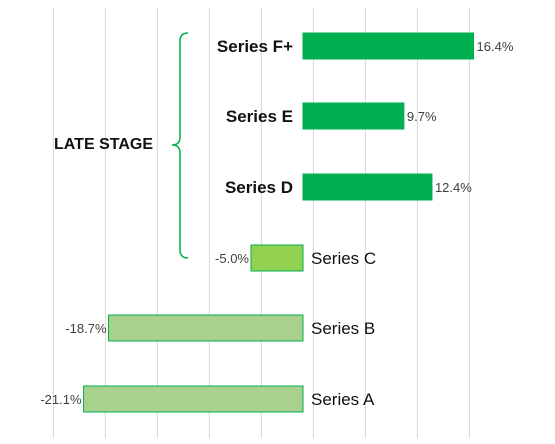 Image resolution: width=555 pixels, height=444 pixels. I want to click on value-label: 16.4%, so click(495, 46).